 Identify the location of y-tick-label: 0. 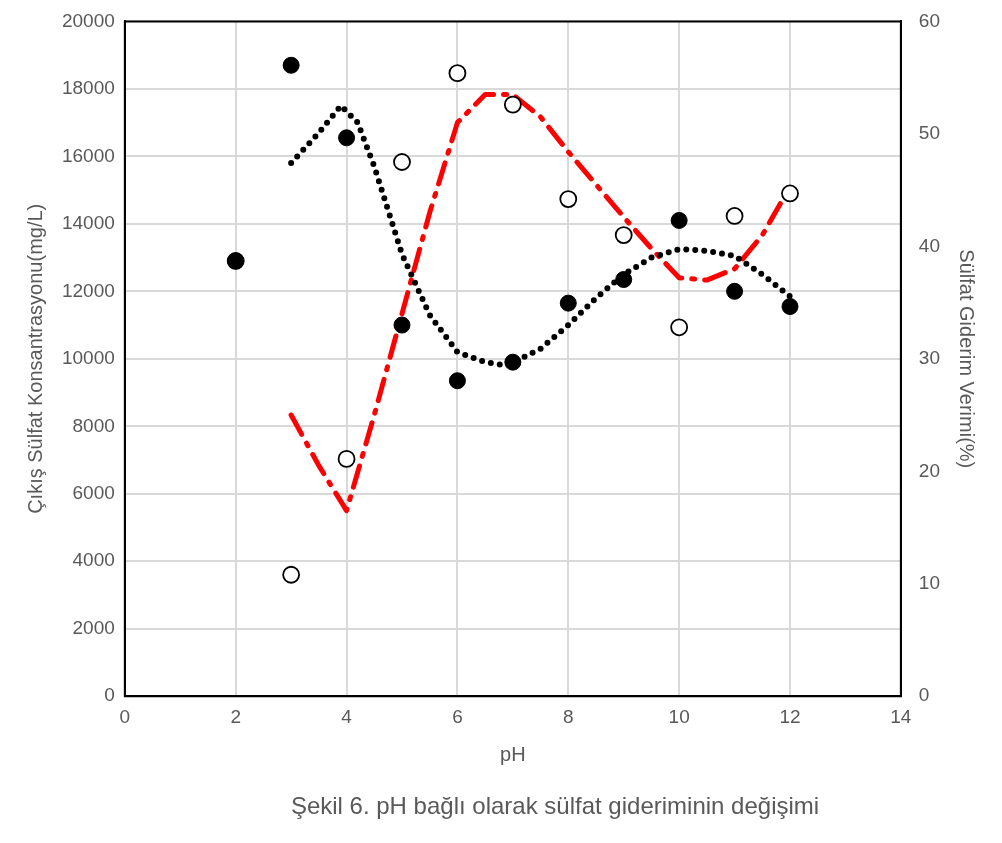
(109, 695).